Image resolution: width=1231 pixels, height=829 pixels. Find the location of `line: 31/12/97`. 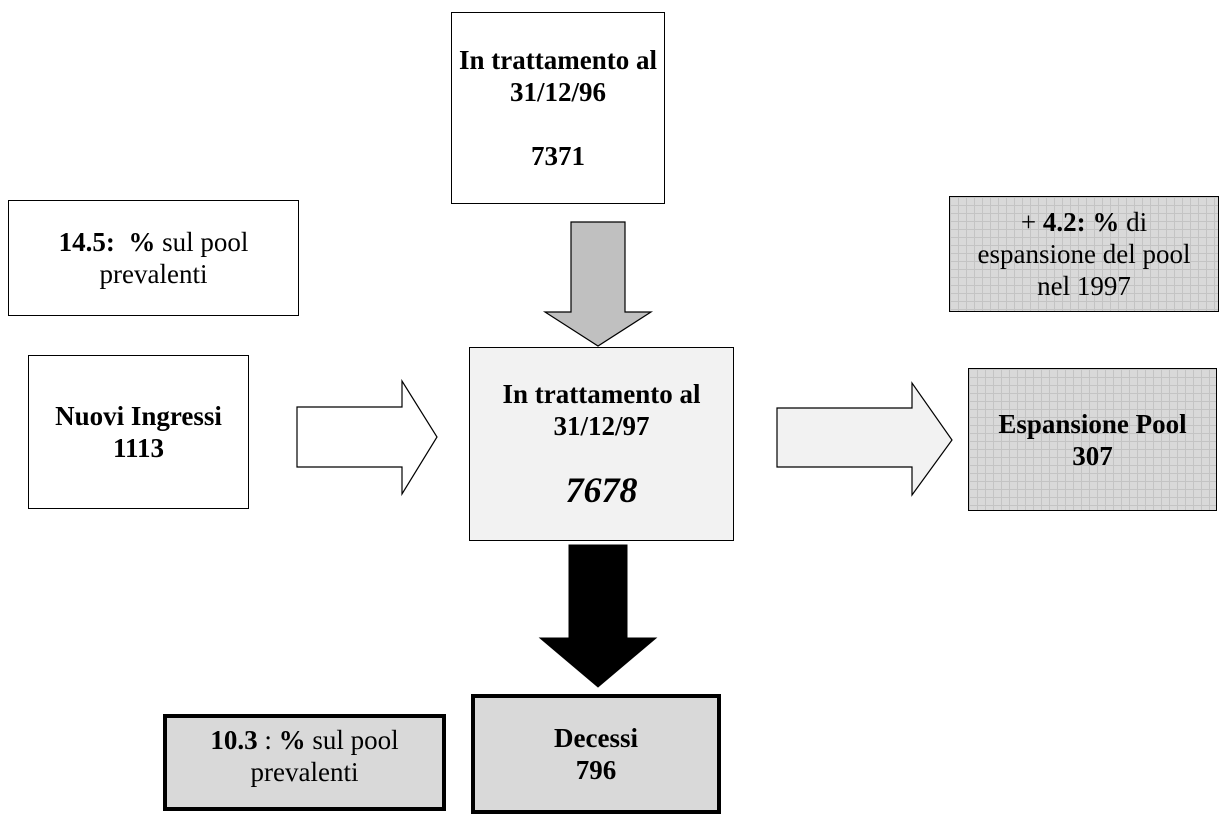

line: 31/12/97 is located at coordinates (601, 426).